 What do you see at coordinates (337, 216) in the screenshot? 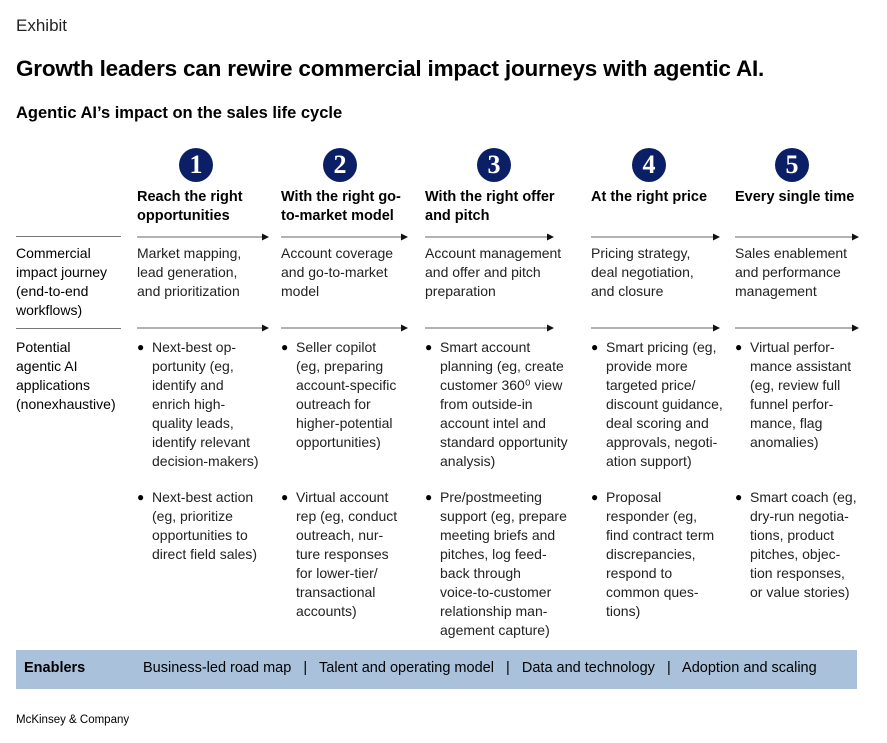
I see `text-line: to-market model` at bounding box center [337, 216].